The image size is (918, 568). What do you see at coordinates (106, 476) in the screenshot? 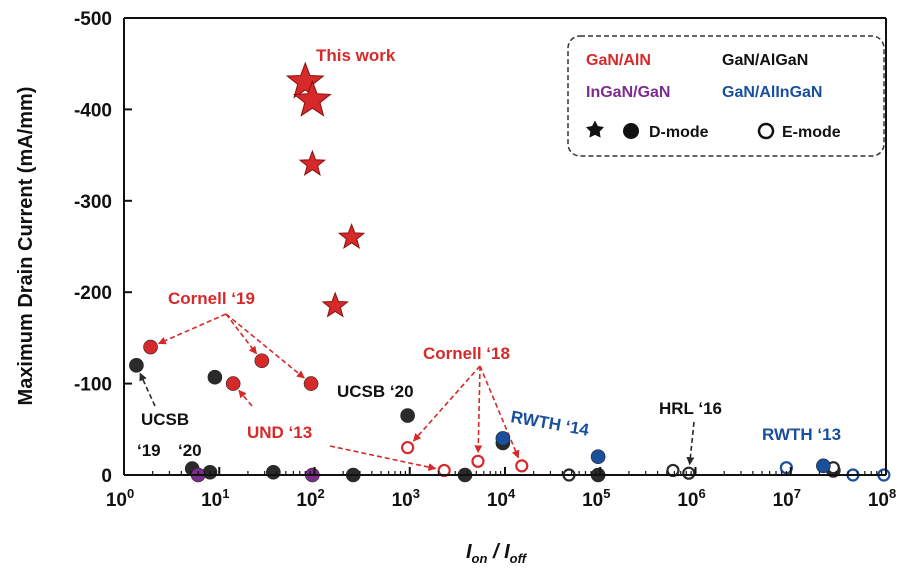
I see `y-tick-label: 0` at bounding box center [106, 476].